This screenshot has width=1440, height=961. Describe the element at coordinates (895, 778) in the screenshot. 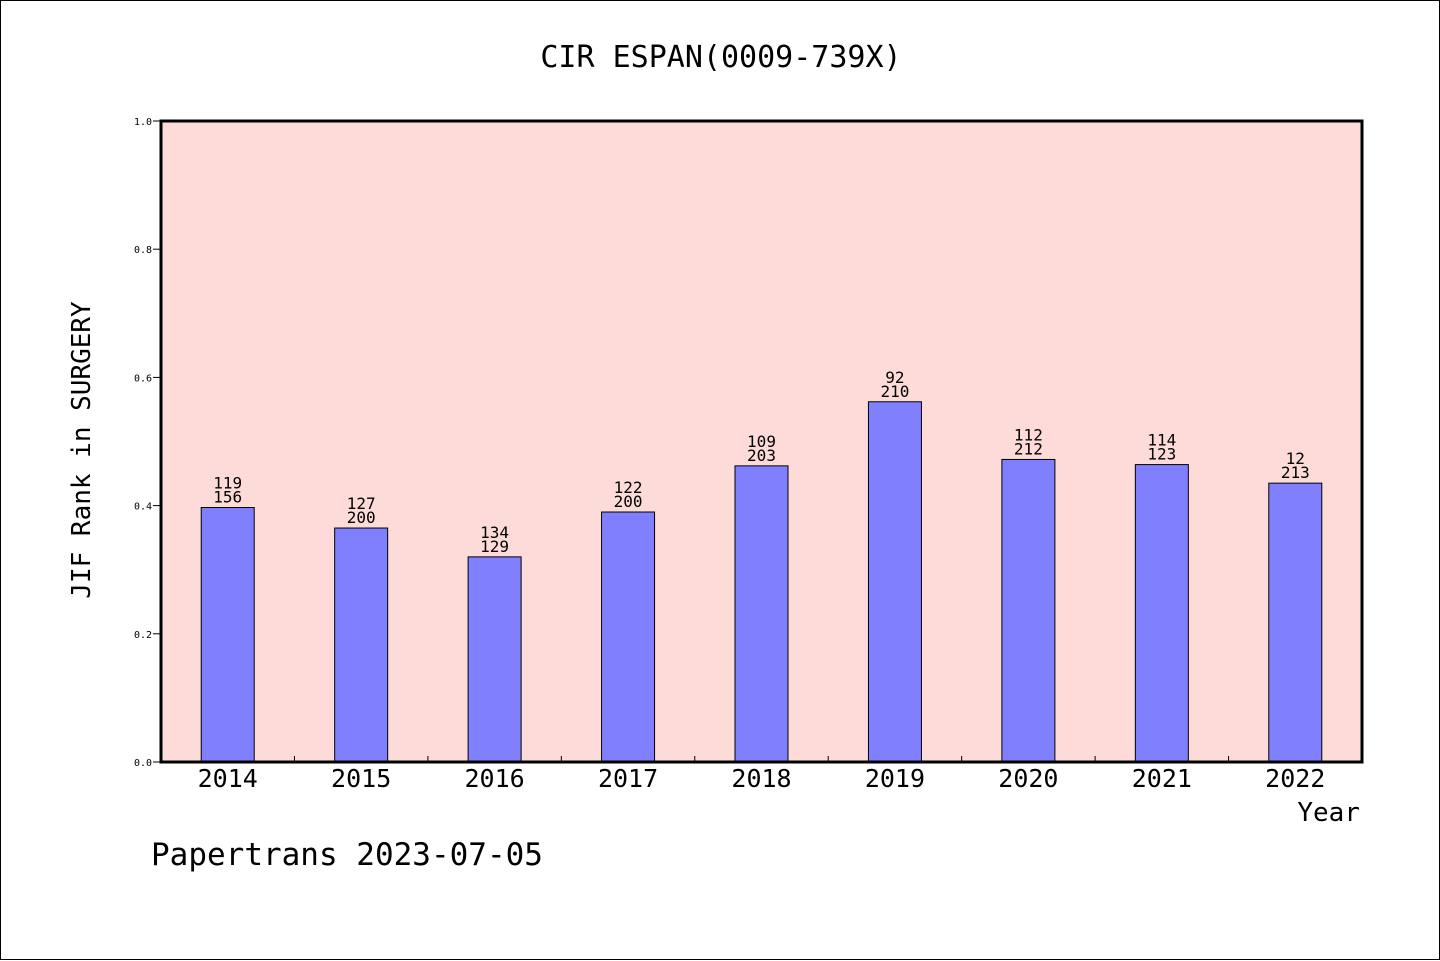

I see `x-tick-label: 2019` at that location.